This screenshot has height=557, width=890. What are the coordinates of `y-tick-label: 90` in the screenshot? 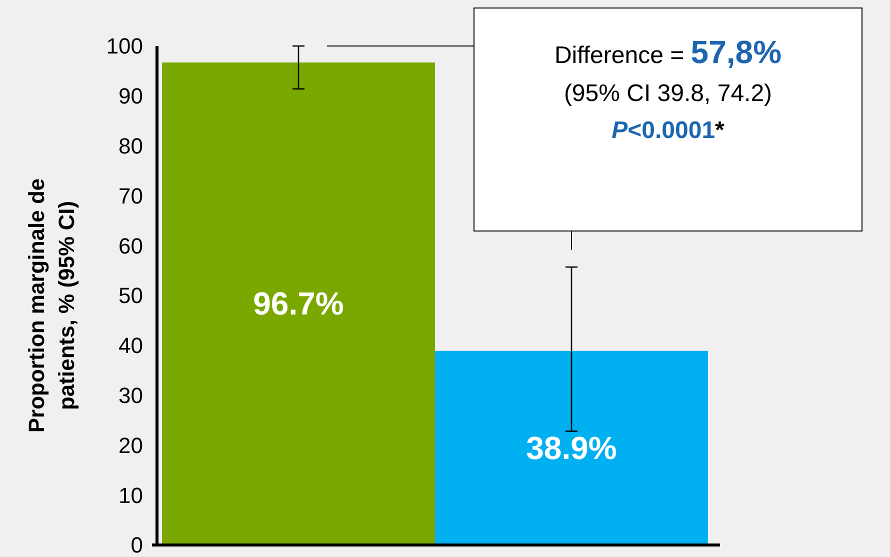 It's located at (130, 96).